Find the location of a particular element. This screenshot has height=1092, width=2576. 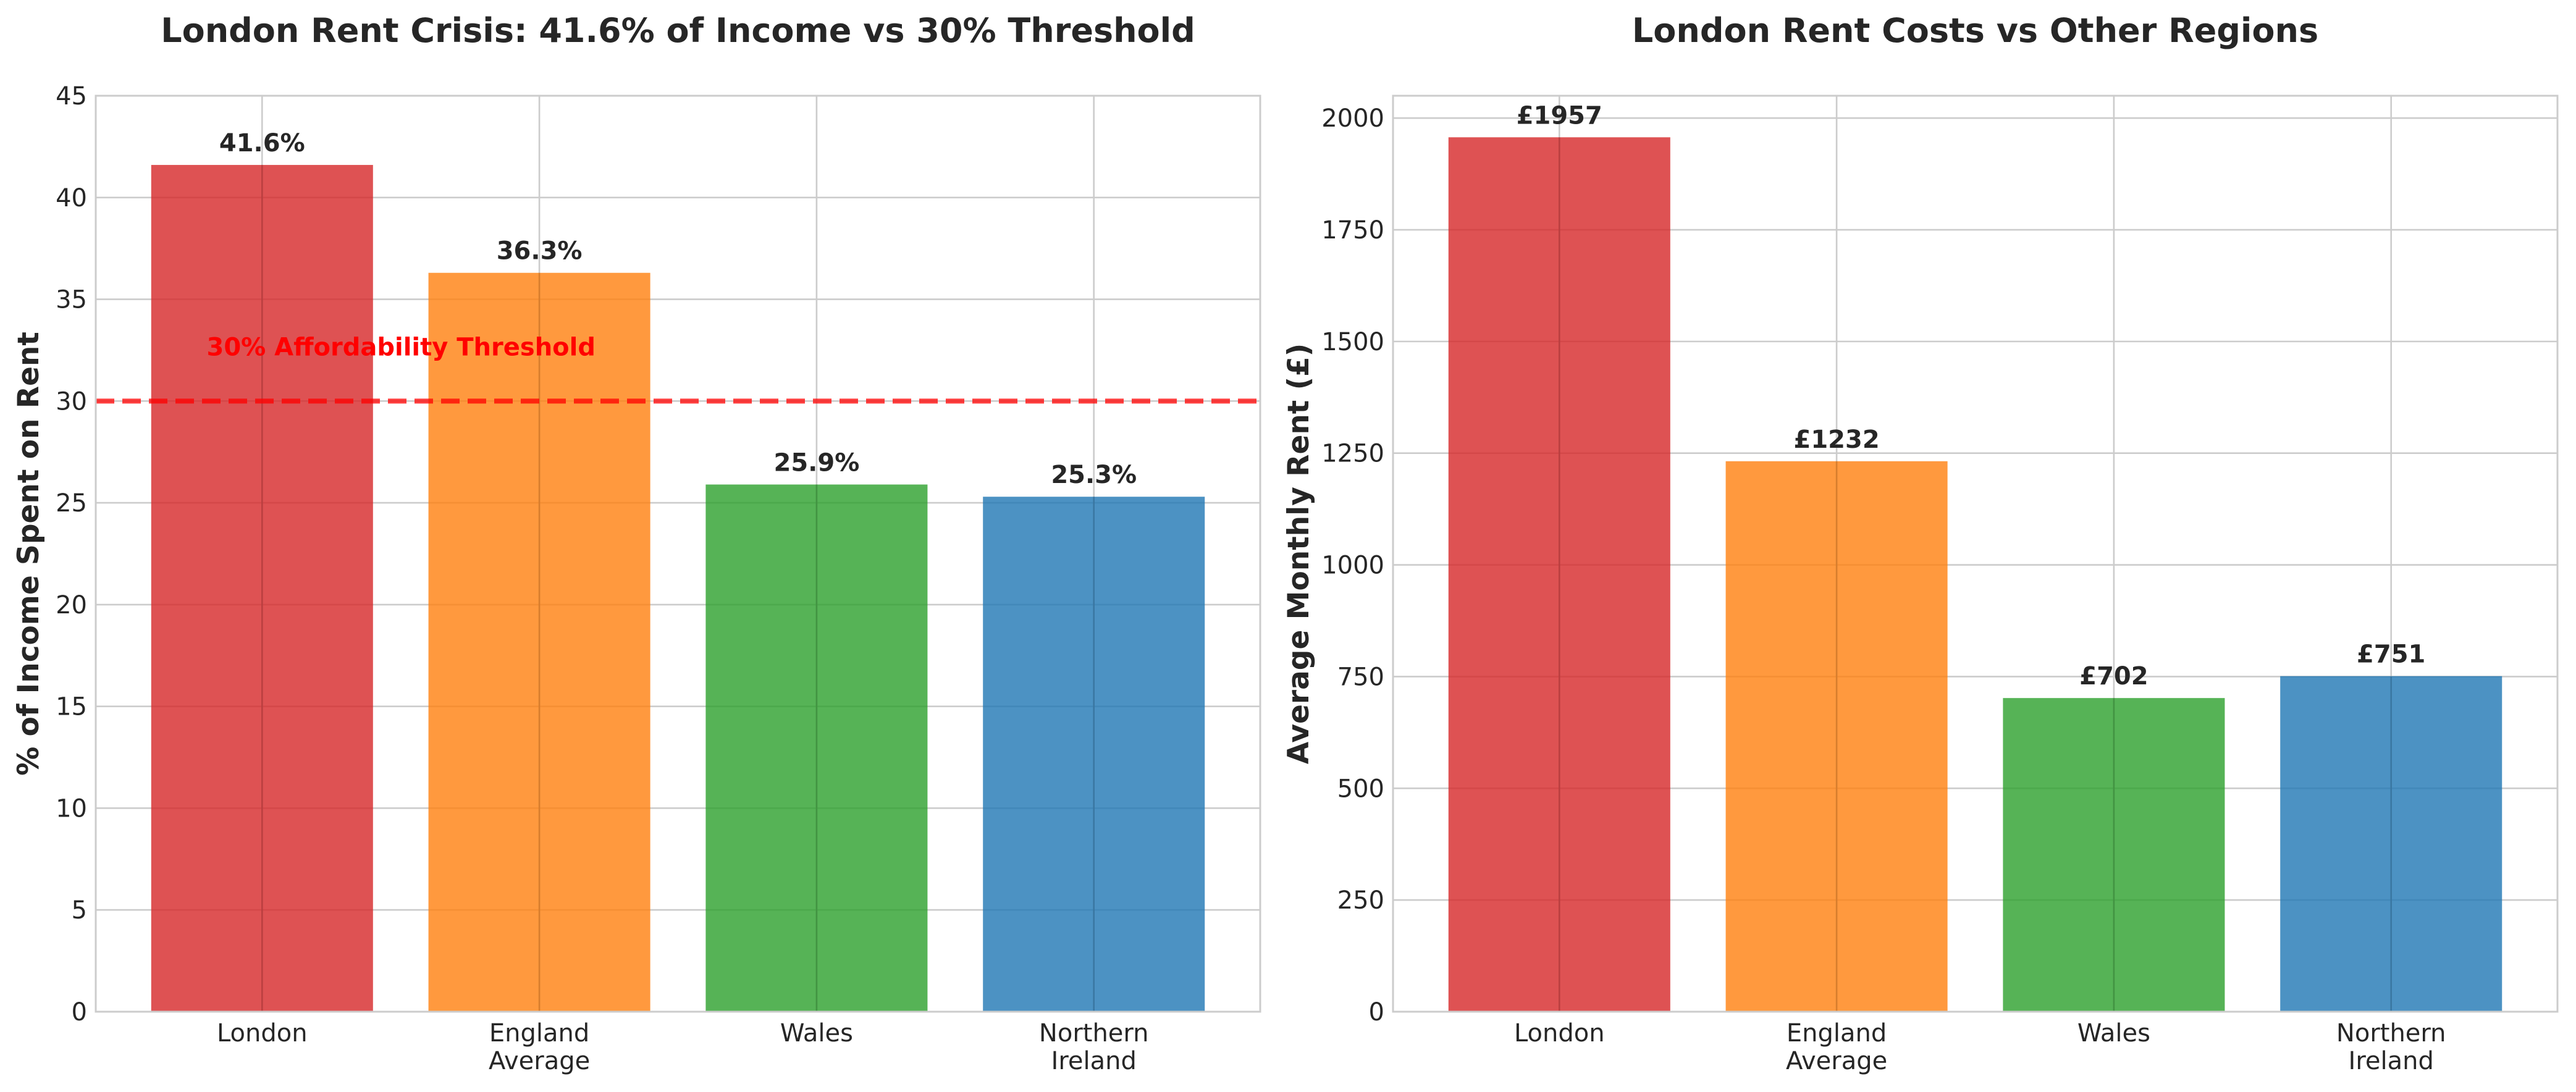

y-tick-label: 1000 is located at coordinates (1352, 566).